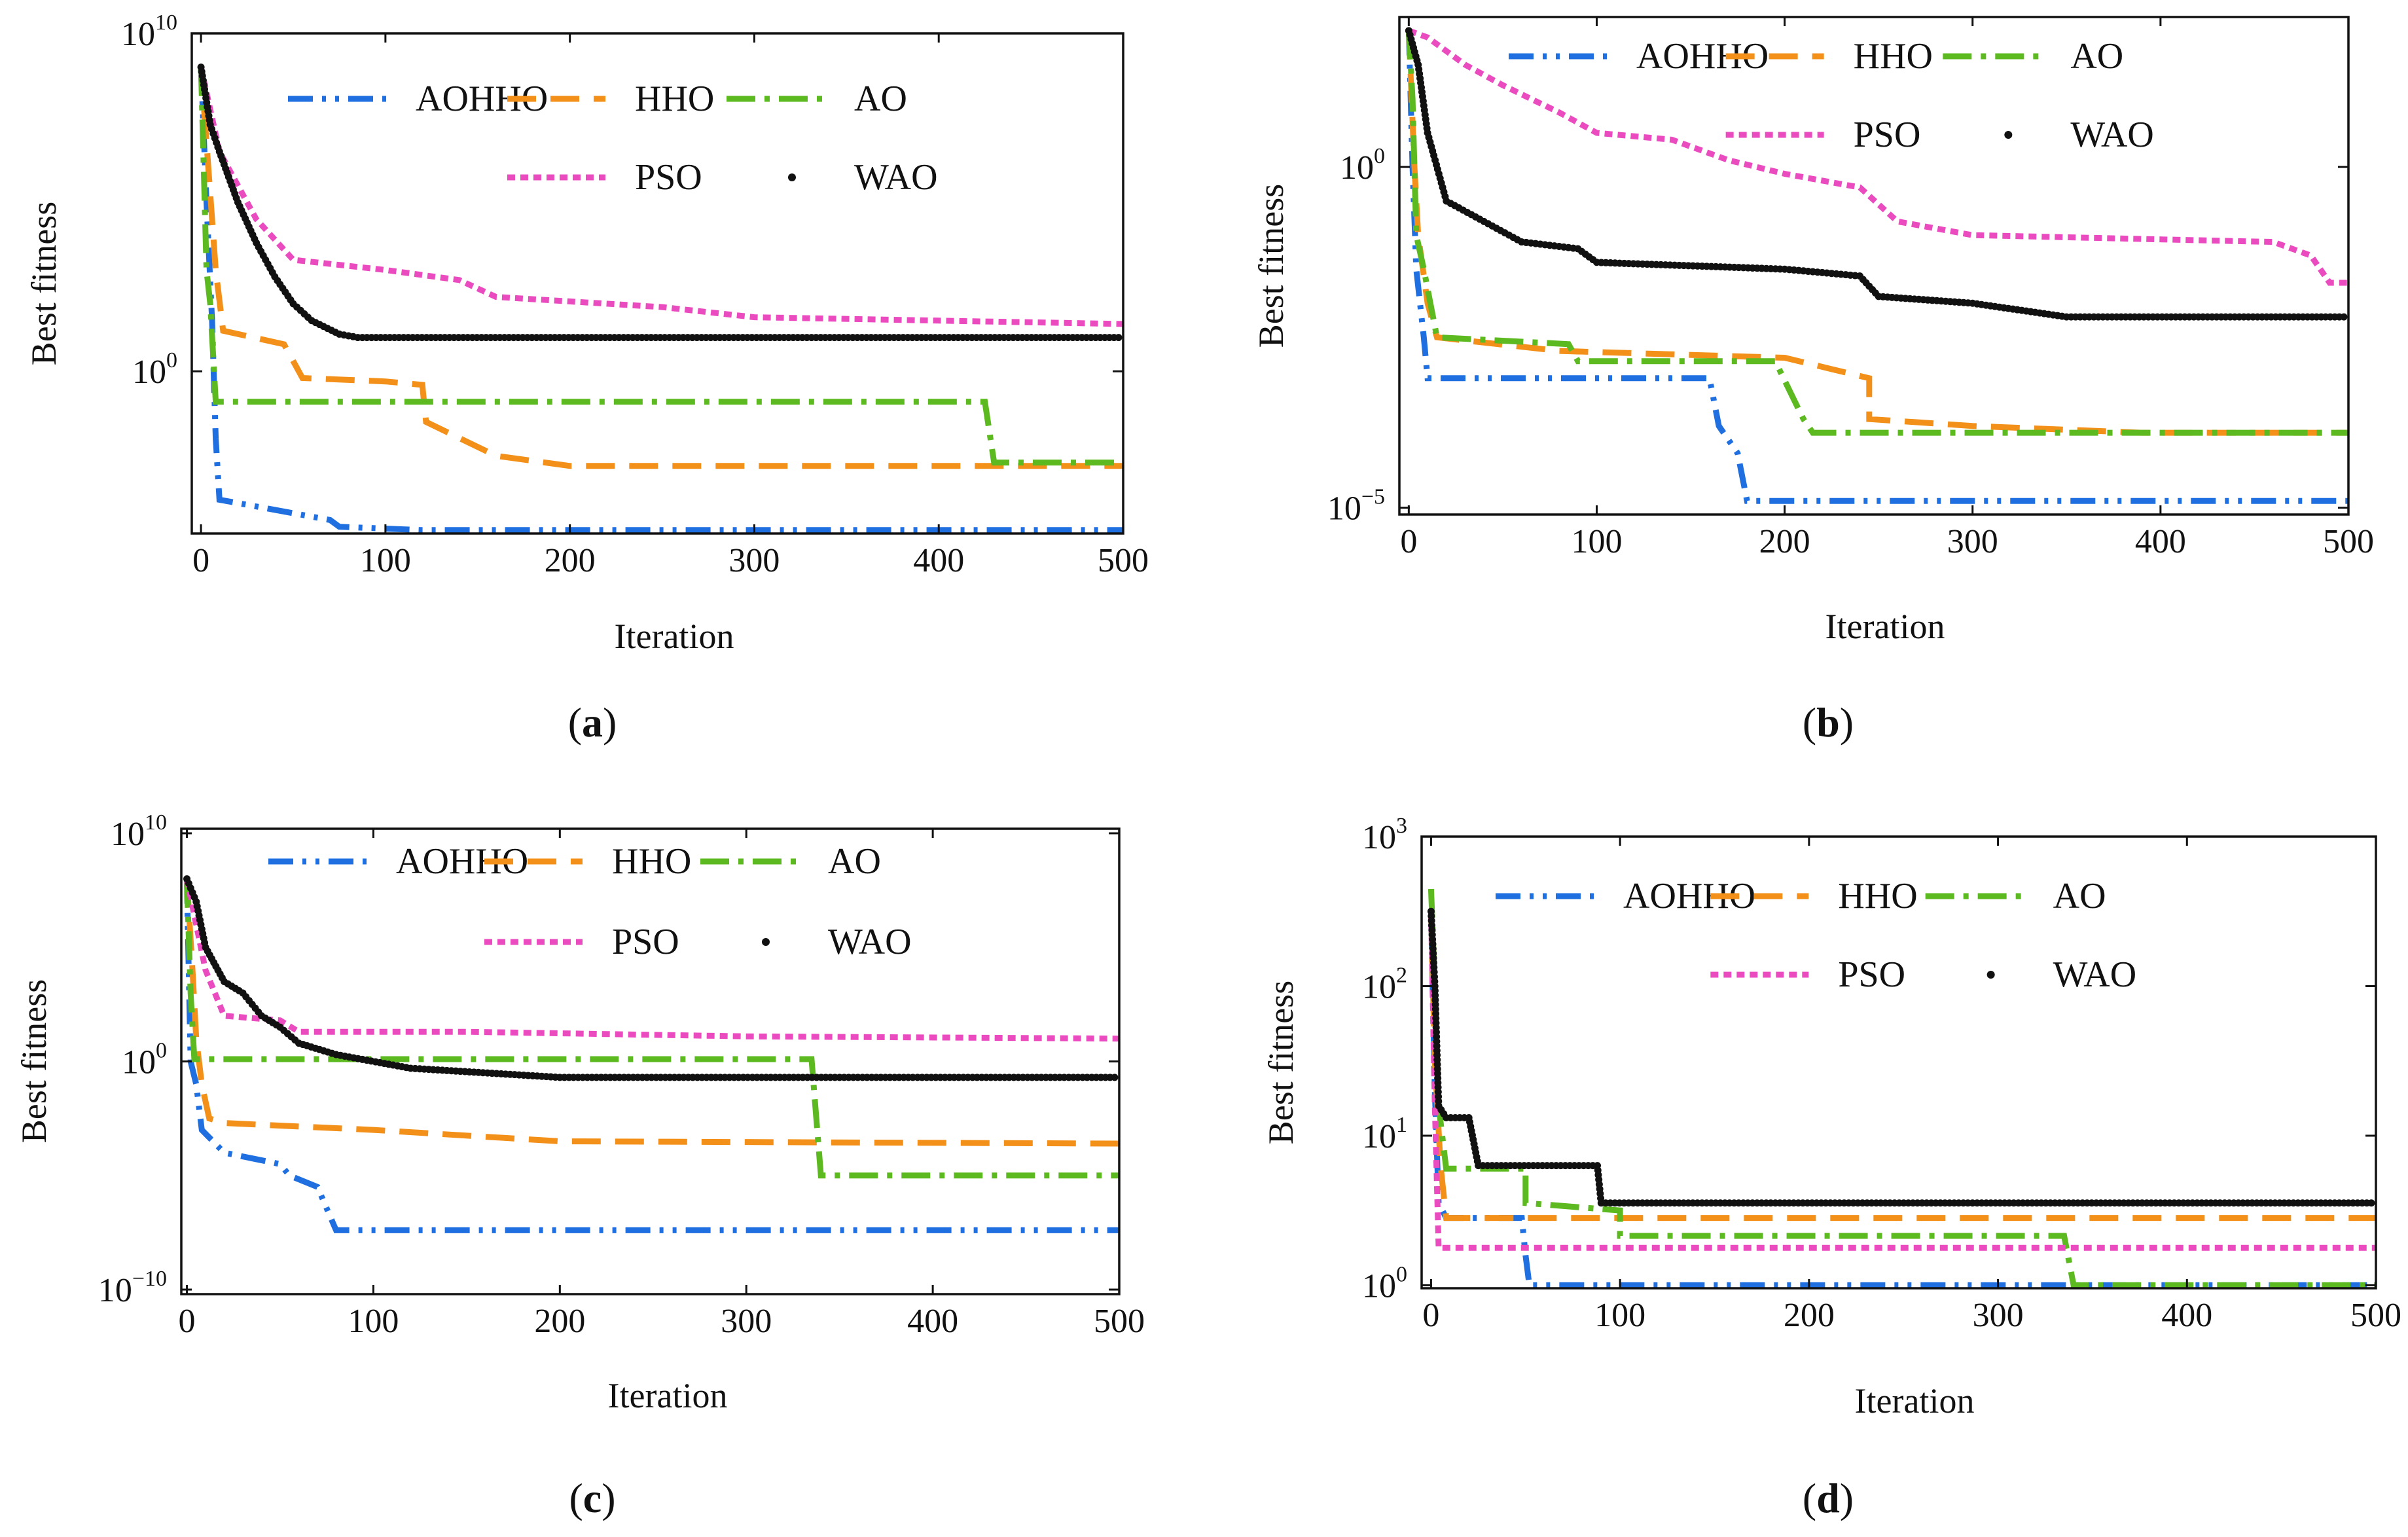 This screenshot has height=1537, width=2408. What do you see at coordinates (132, 1288) in the screenshot?
I see `y-tick-label: 10⁻¹⁰` at bounding box center [132, 1288].